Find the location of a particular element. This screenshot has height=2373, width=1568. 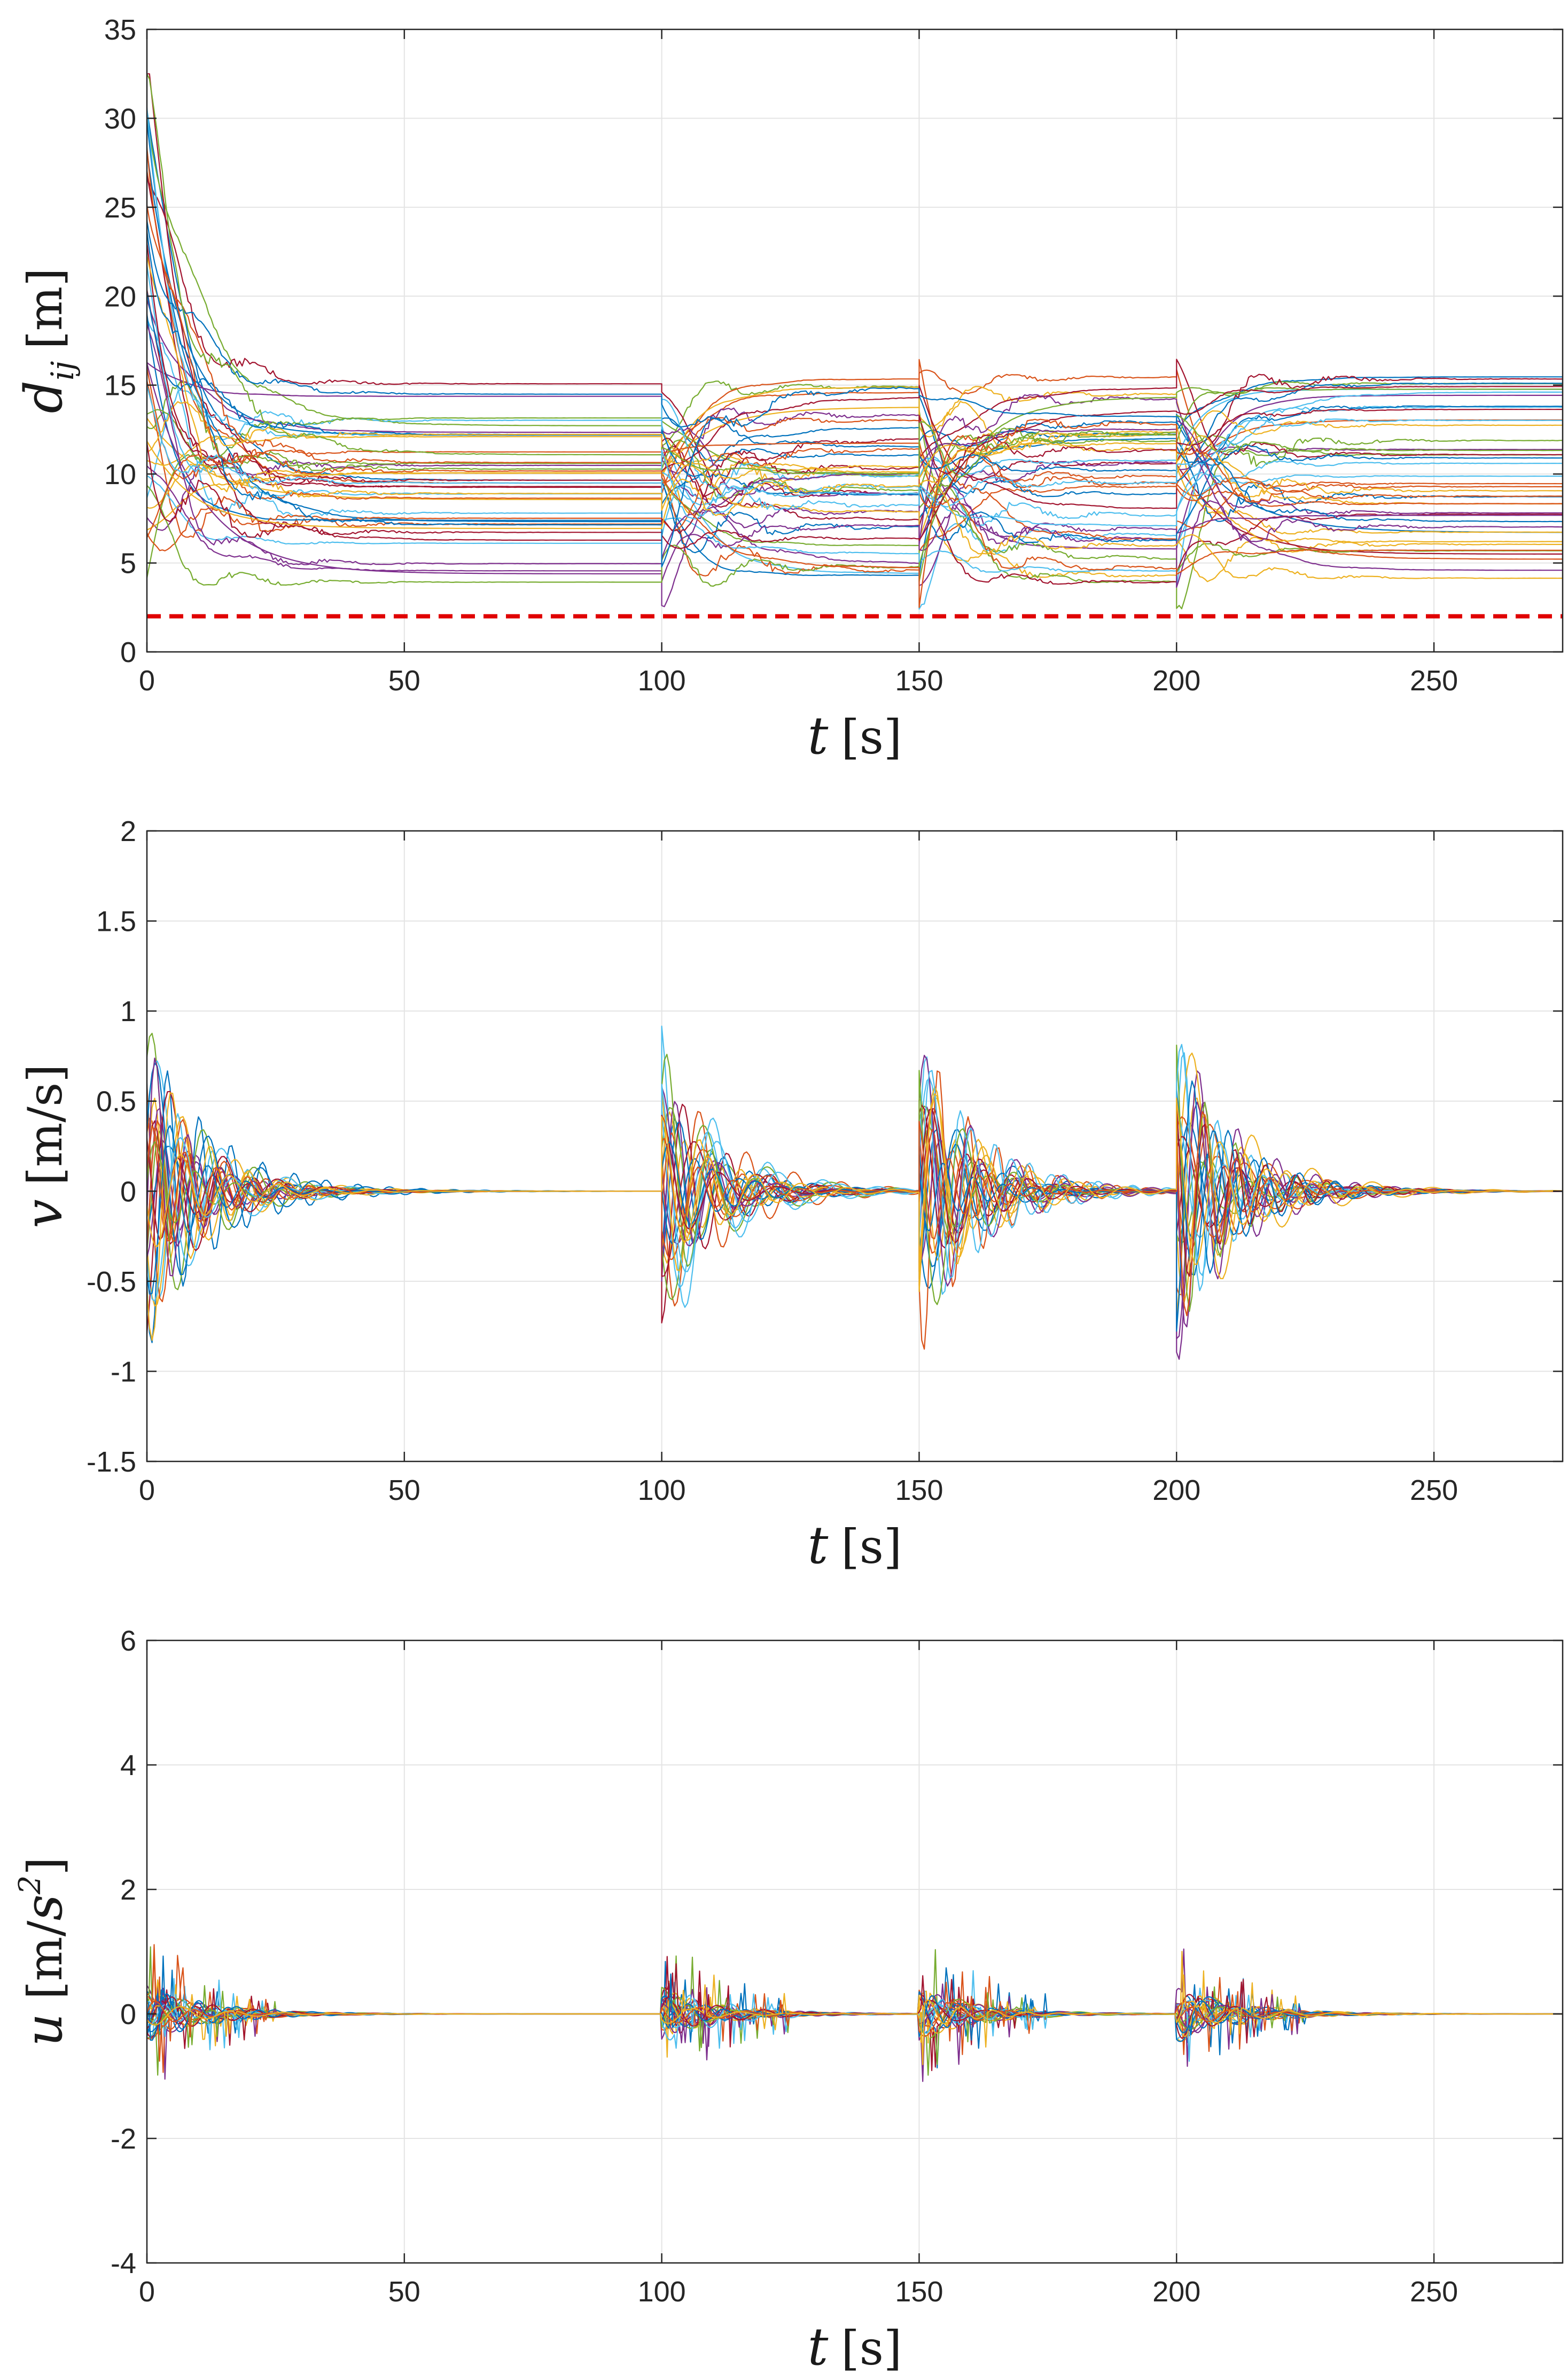

distance-ylabel-sub: ij is located at coordinates (62, 371).